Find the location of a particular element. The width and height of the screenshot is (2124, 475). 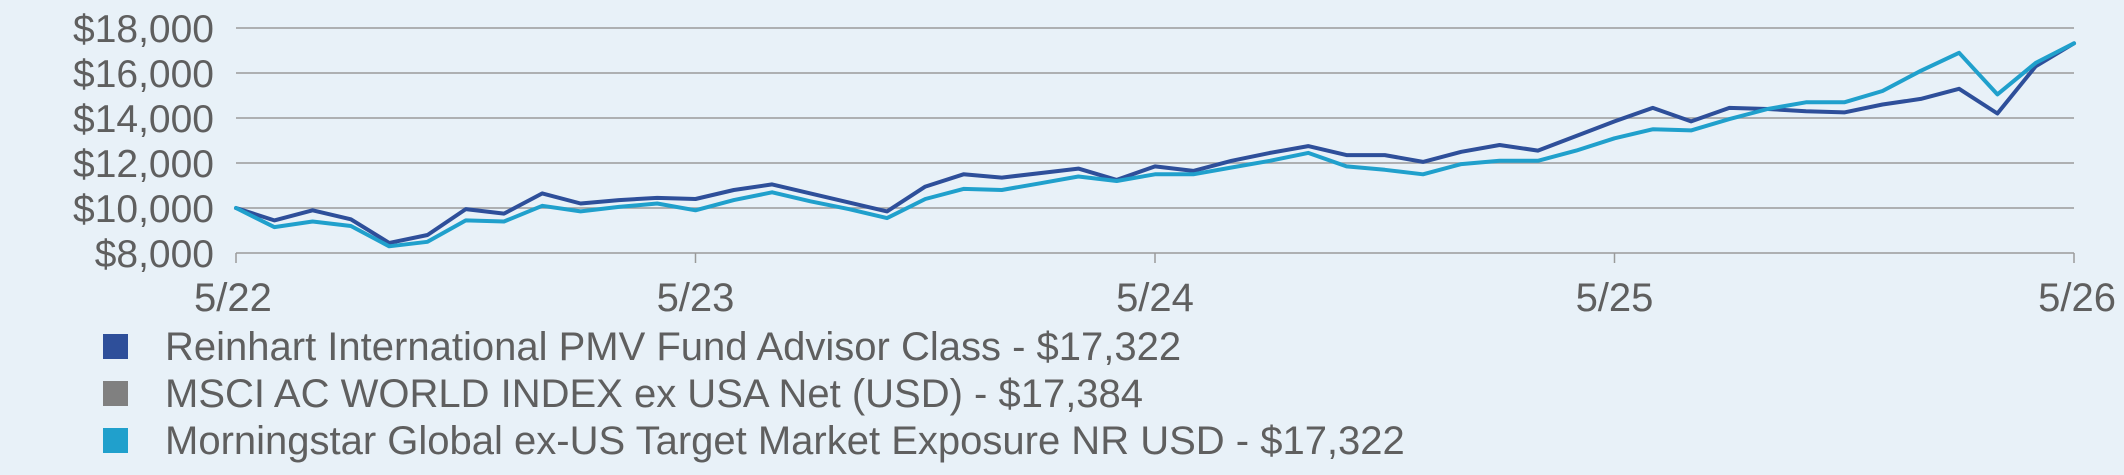

x-tick-label: 5/24 is located at coordinates (1155, 298).